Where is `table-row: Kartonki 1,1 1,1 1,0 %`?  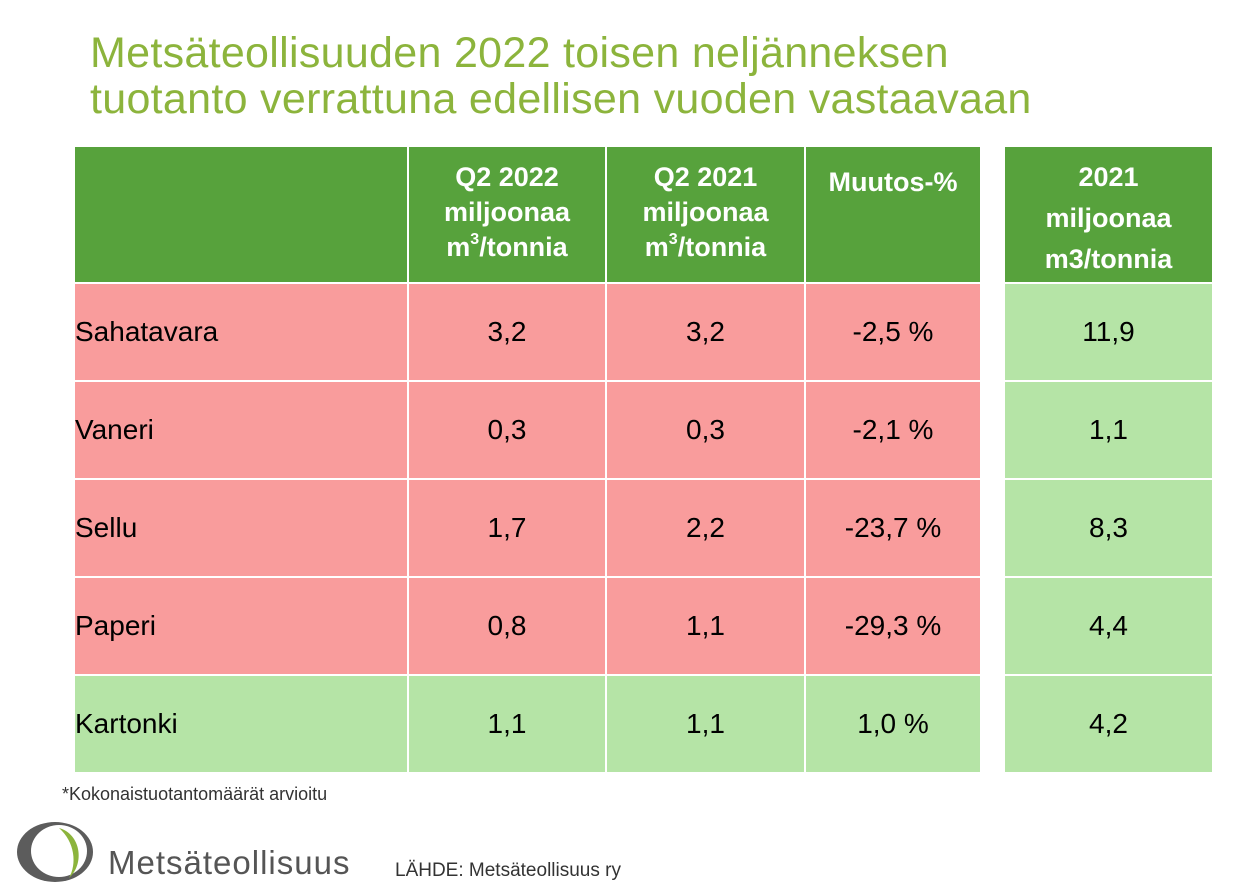 table-row: Kartonki 1,1 1,1 1,0 % is located at coordinates (527, 724).